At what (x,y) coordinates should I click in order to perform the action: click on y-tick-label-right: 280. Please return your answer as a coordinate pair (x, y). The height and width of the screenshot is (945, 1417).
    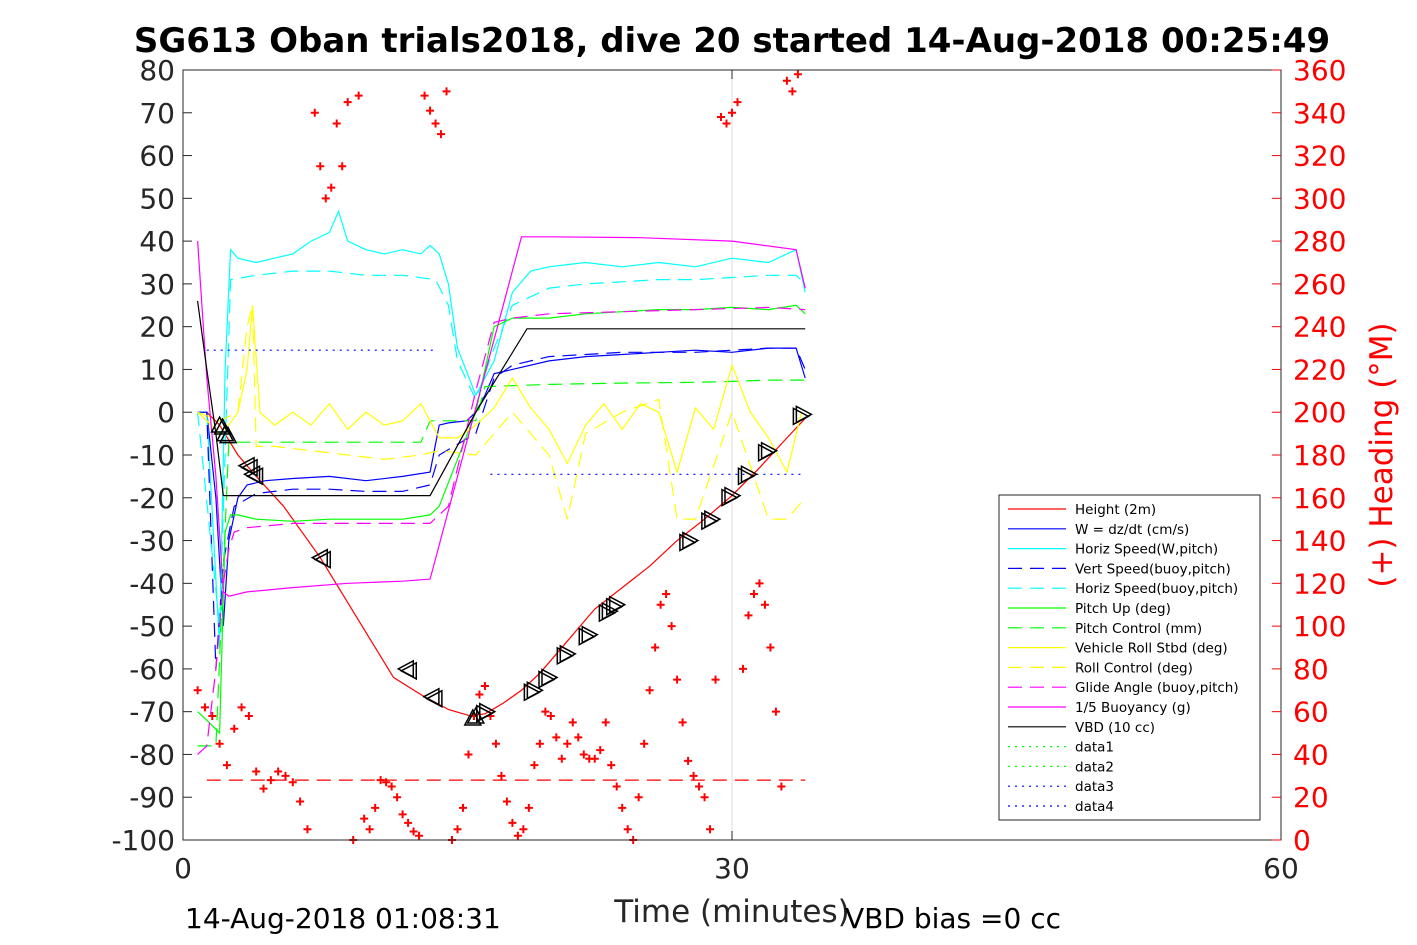
    Looking at the image, I should click on (1319, 241).